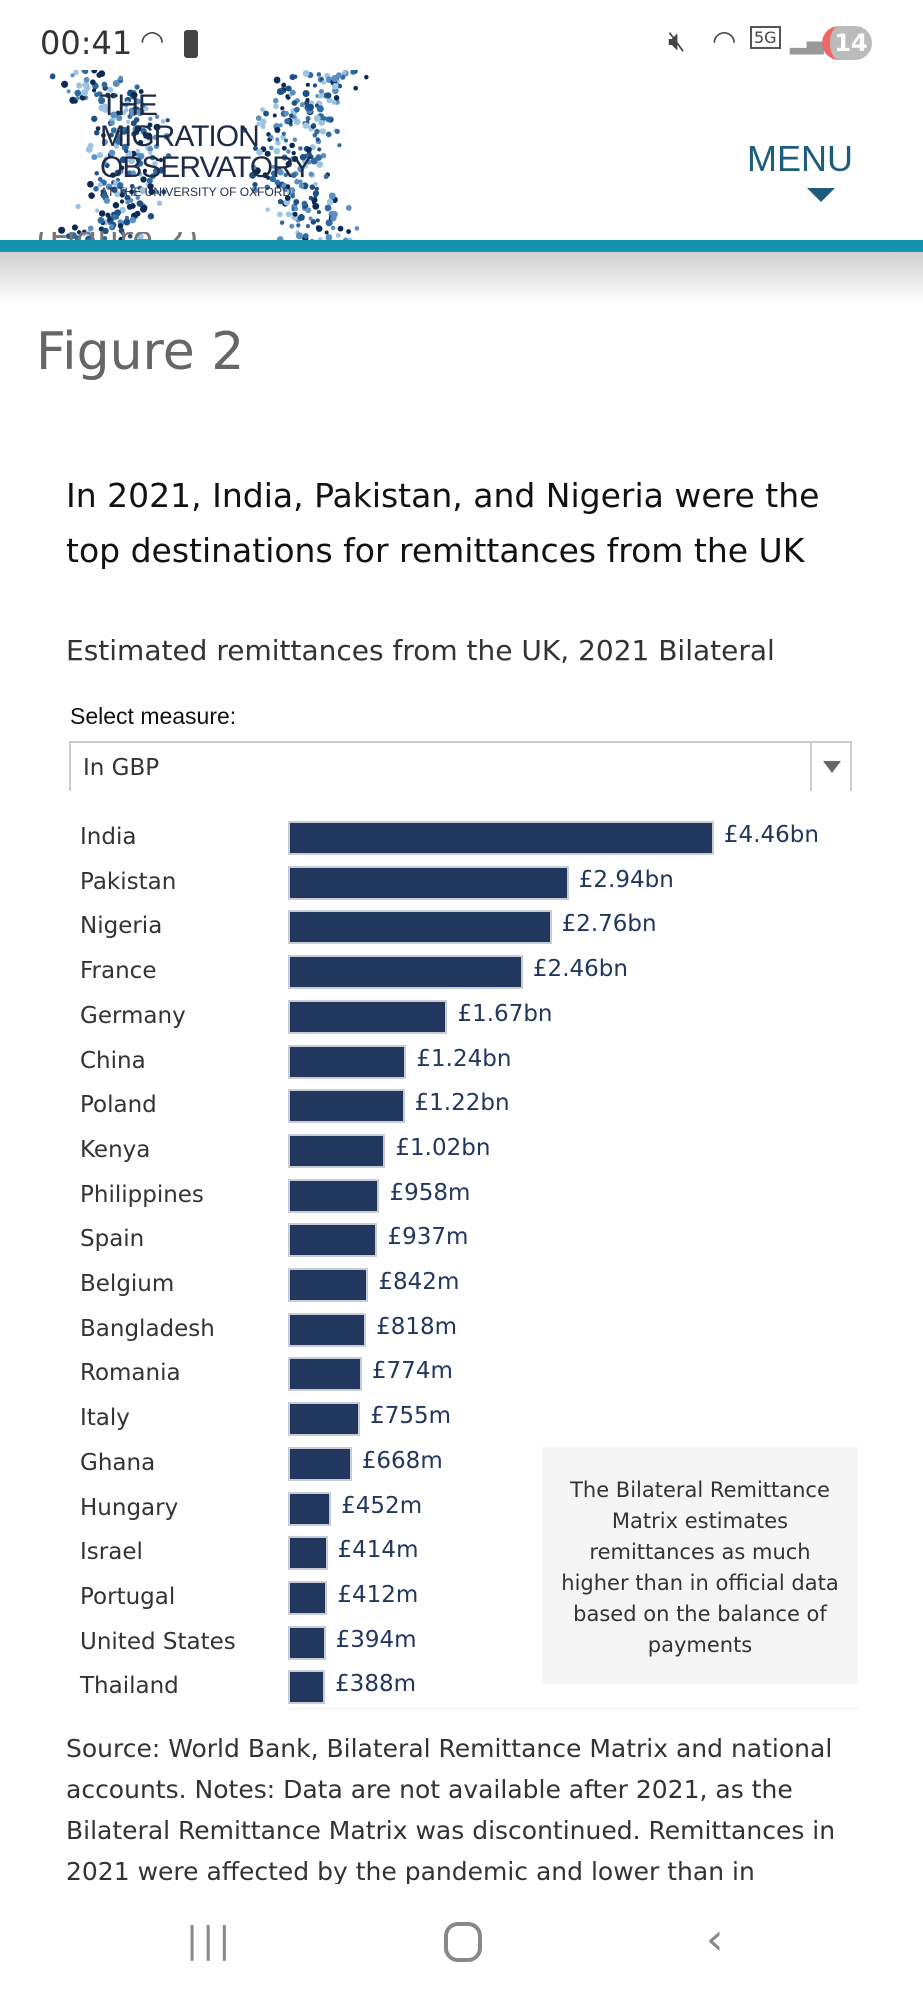  I want to click on figure-label: Figure 2, so click(140, 352).